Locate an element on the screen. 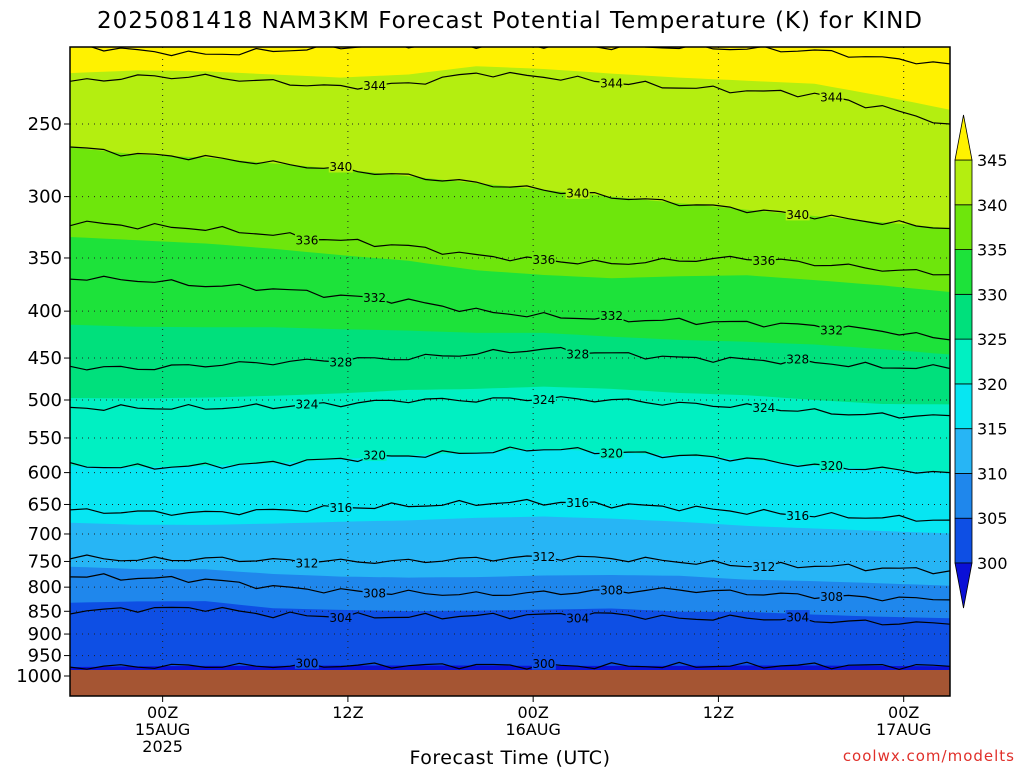 The image size is (1024, 768). y-tick-label: 300 is located at coordinates (45, 197).